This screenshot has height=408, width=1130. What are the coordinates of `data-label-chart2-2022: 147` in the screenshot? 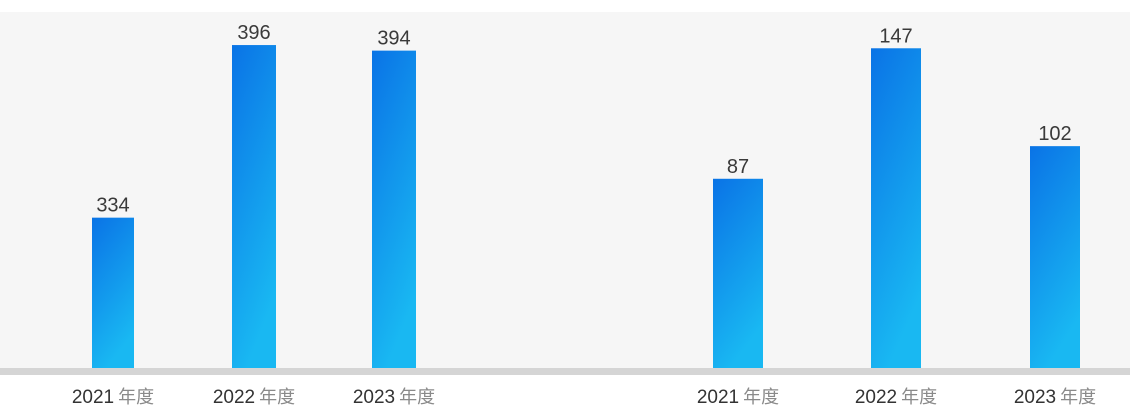 It's located at (895, 36).